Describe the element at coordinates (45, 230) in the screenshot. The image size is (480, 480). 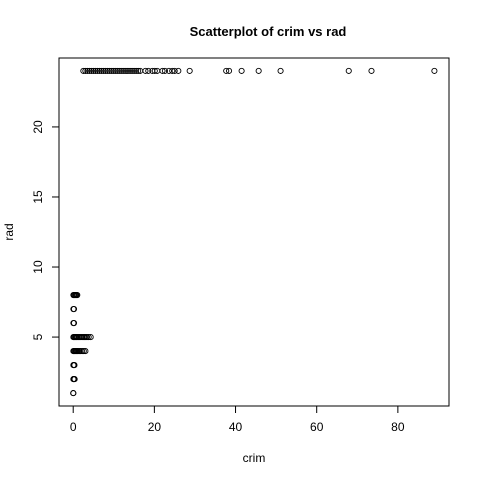
I see `y-axis: 5 10 15 20` at that location.